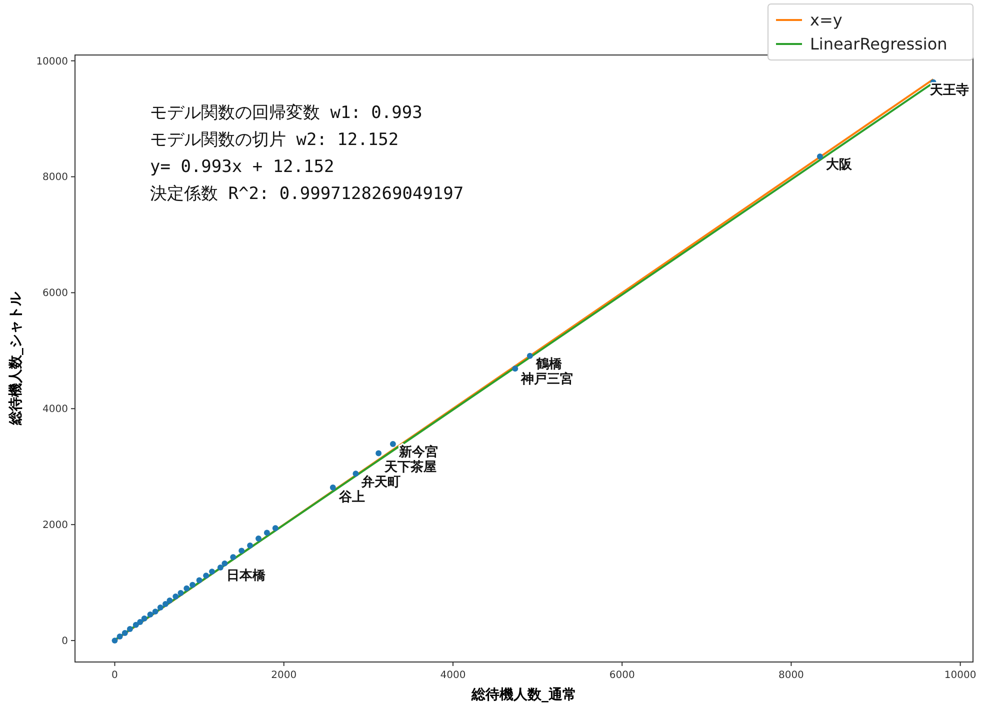  Describe the element at coordinates (839, 164) in the screenshot. I see `annotation: 大阪` at that location.